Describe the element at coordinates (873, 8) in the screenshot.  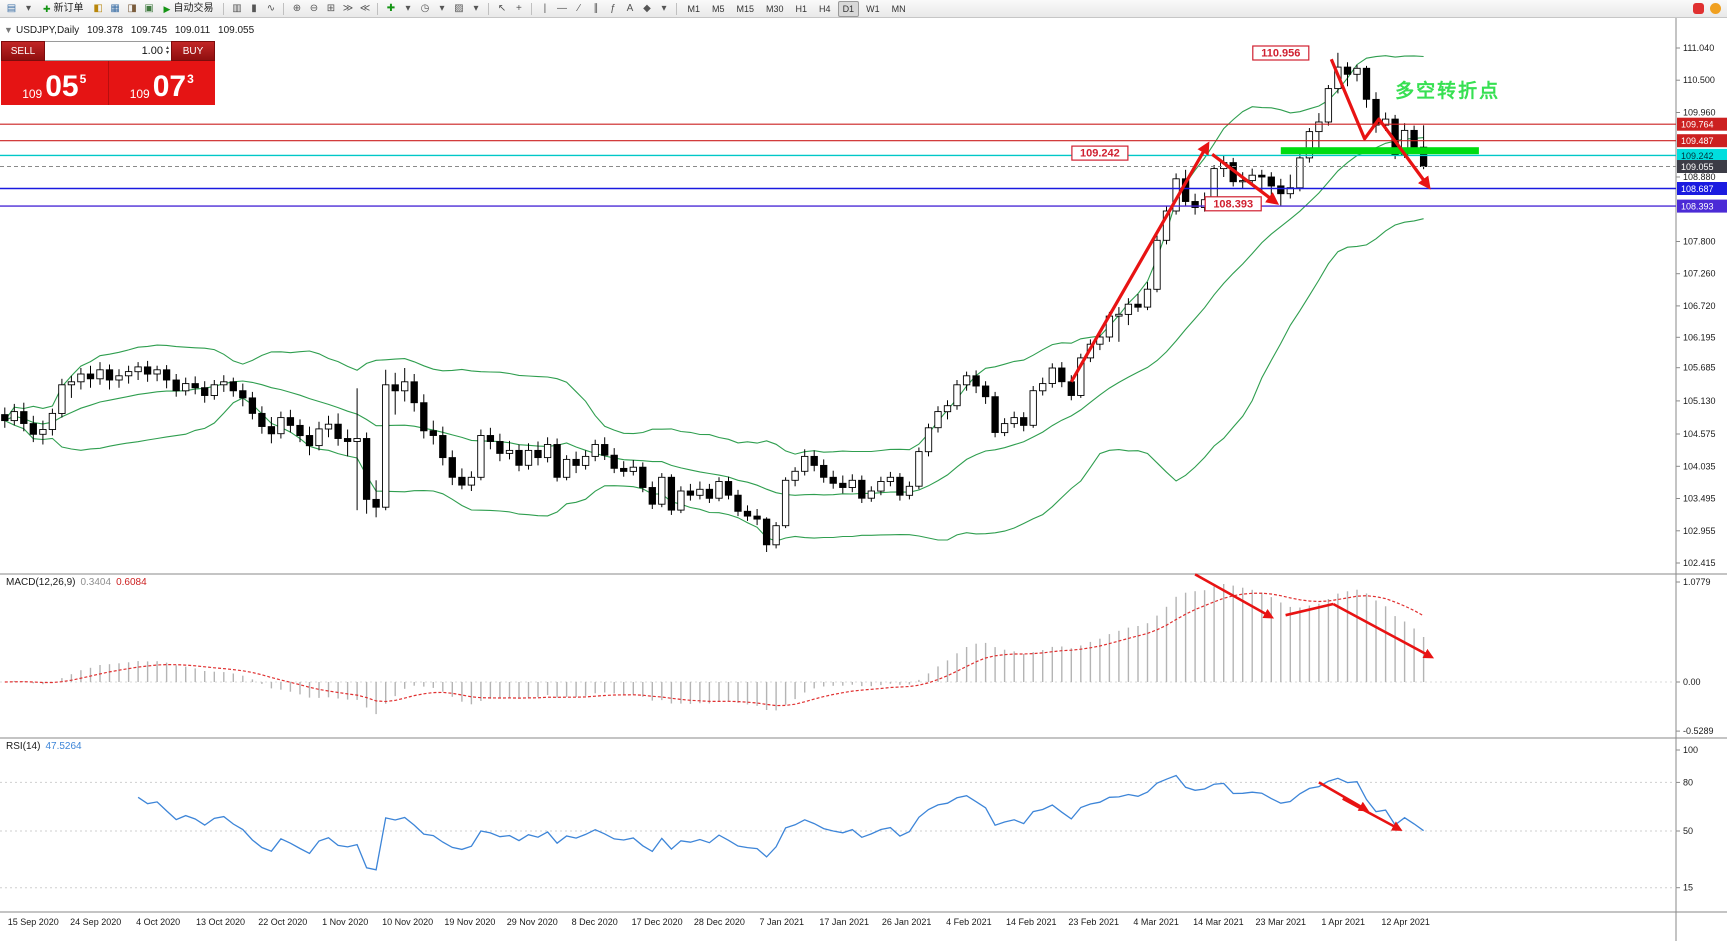
I see `timeframe-W1: W1` at that location.